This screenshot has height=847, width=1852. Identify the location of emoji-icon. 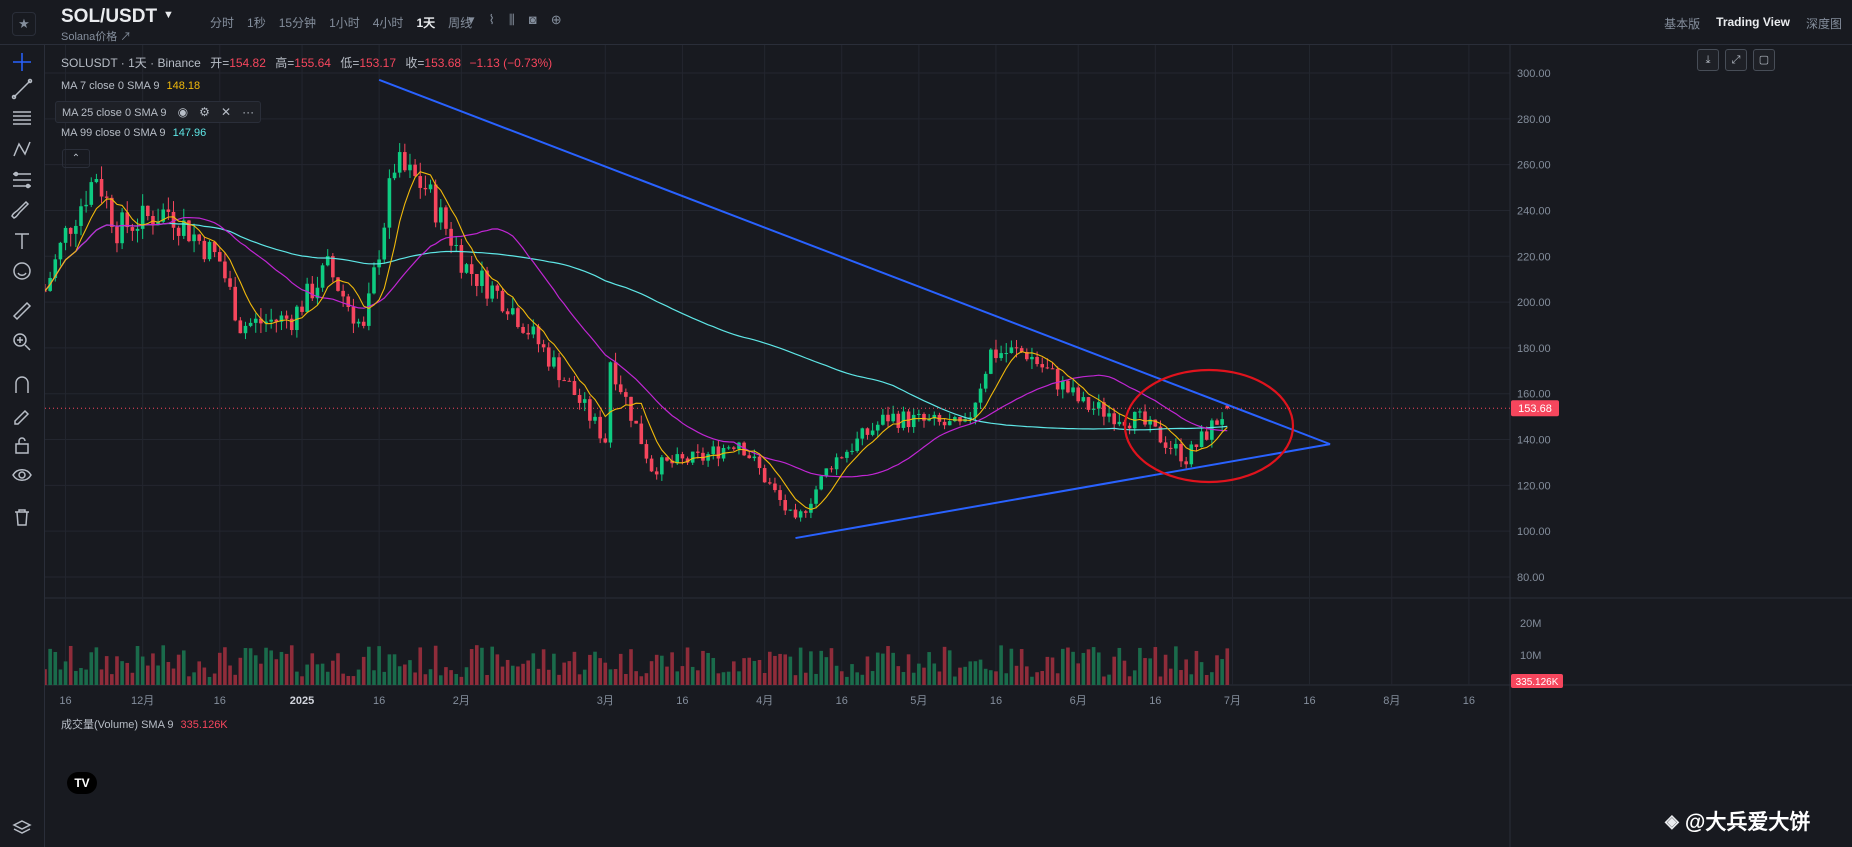
(22, 271).